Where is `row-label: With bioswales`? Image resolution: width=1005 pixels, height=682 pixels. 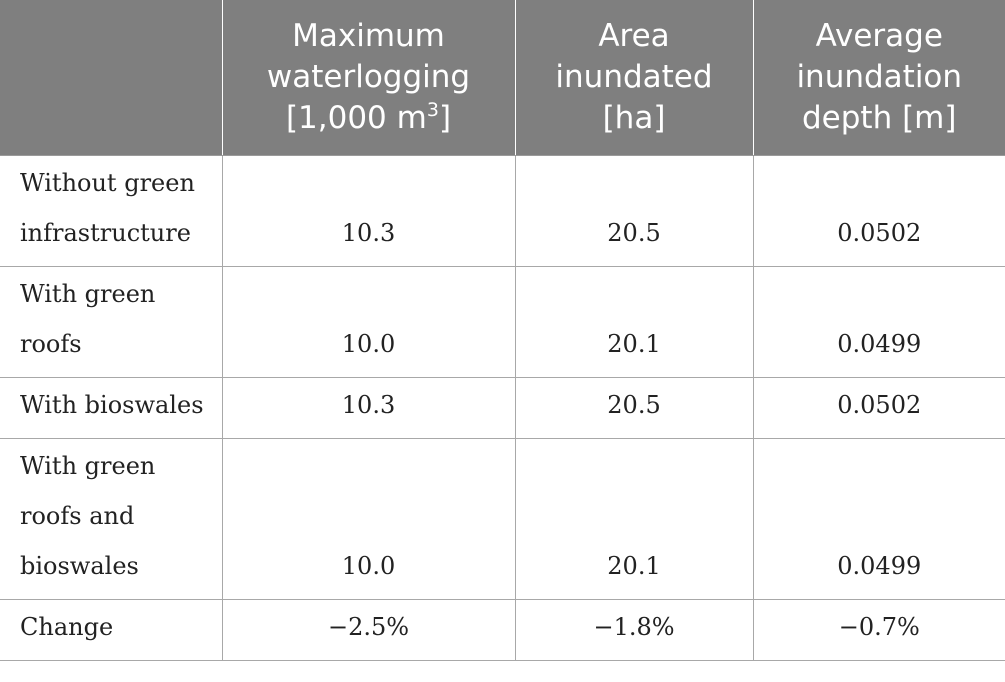 row-label: With bioswales is located at coordinates (111, 408).